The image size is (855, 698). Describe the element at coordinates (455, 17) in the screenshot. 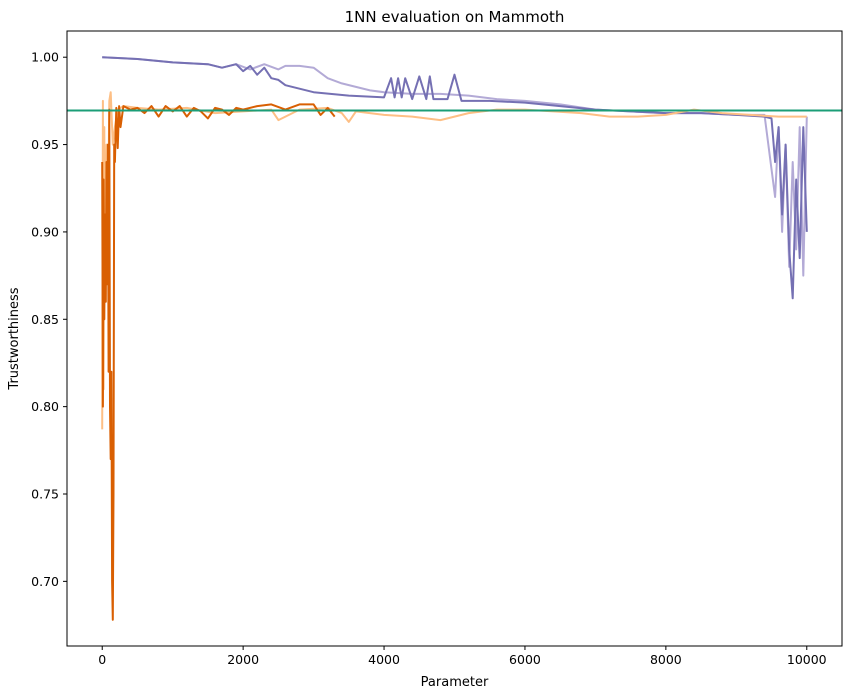

I see `chart-title: 1NN evaluation on Mammoth` at that location.